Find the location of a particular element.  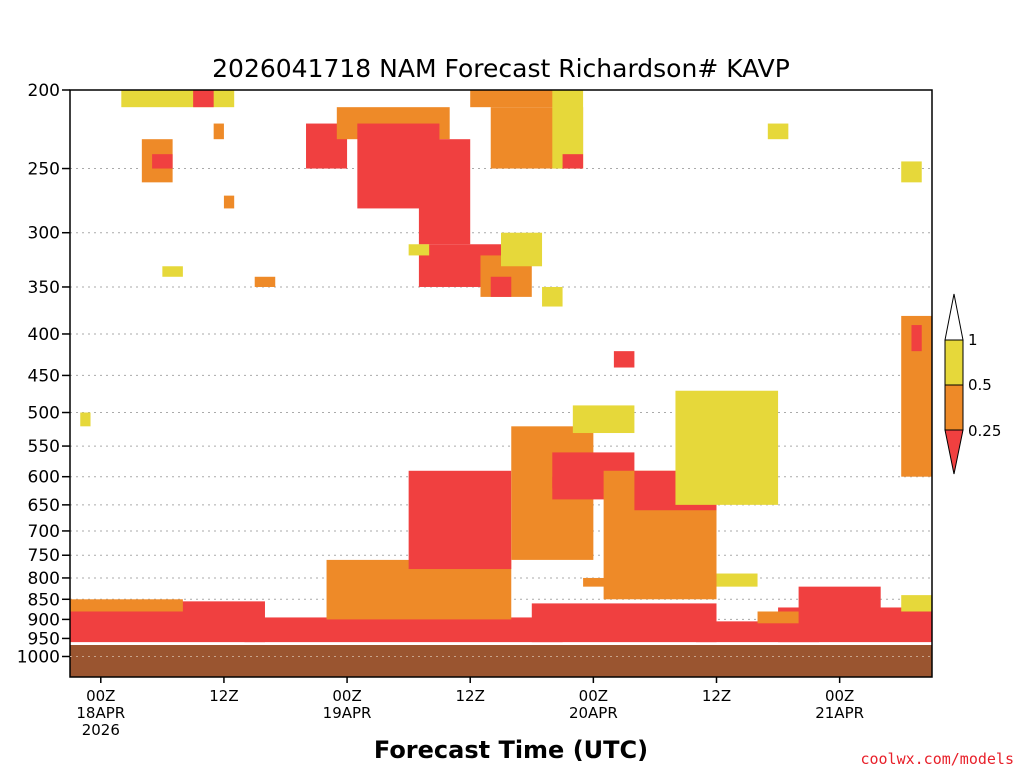

x-tick-label: 19APR is located at coordinates (347, 713).